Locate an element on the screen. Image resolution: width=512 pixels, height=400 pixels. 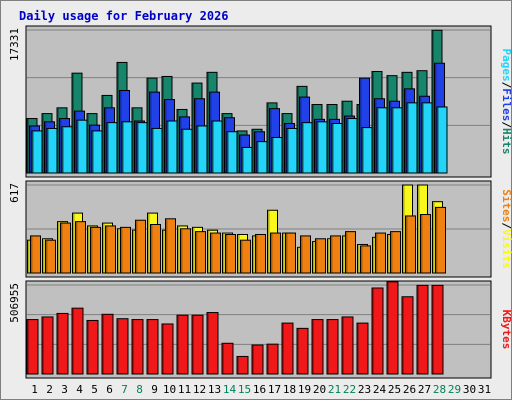
x-tick-label: 8 is located at coordinates (139, 389).